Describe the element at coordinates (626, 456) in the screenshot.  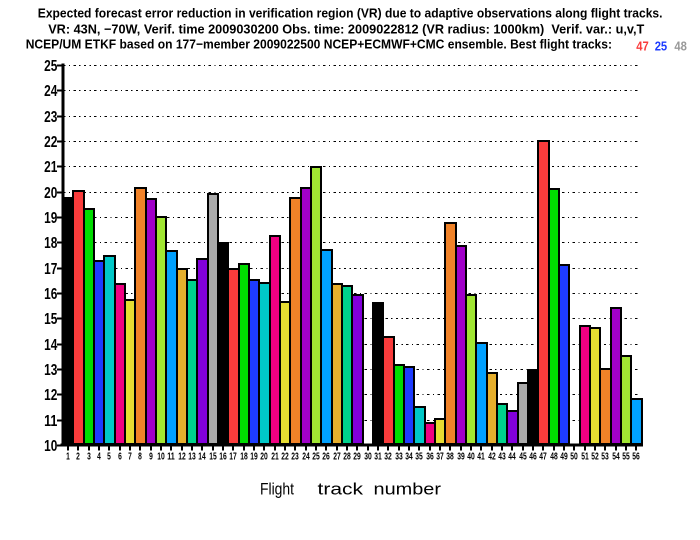
I see `svg-text: 55` at that location.